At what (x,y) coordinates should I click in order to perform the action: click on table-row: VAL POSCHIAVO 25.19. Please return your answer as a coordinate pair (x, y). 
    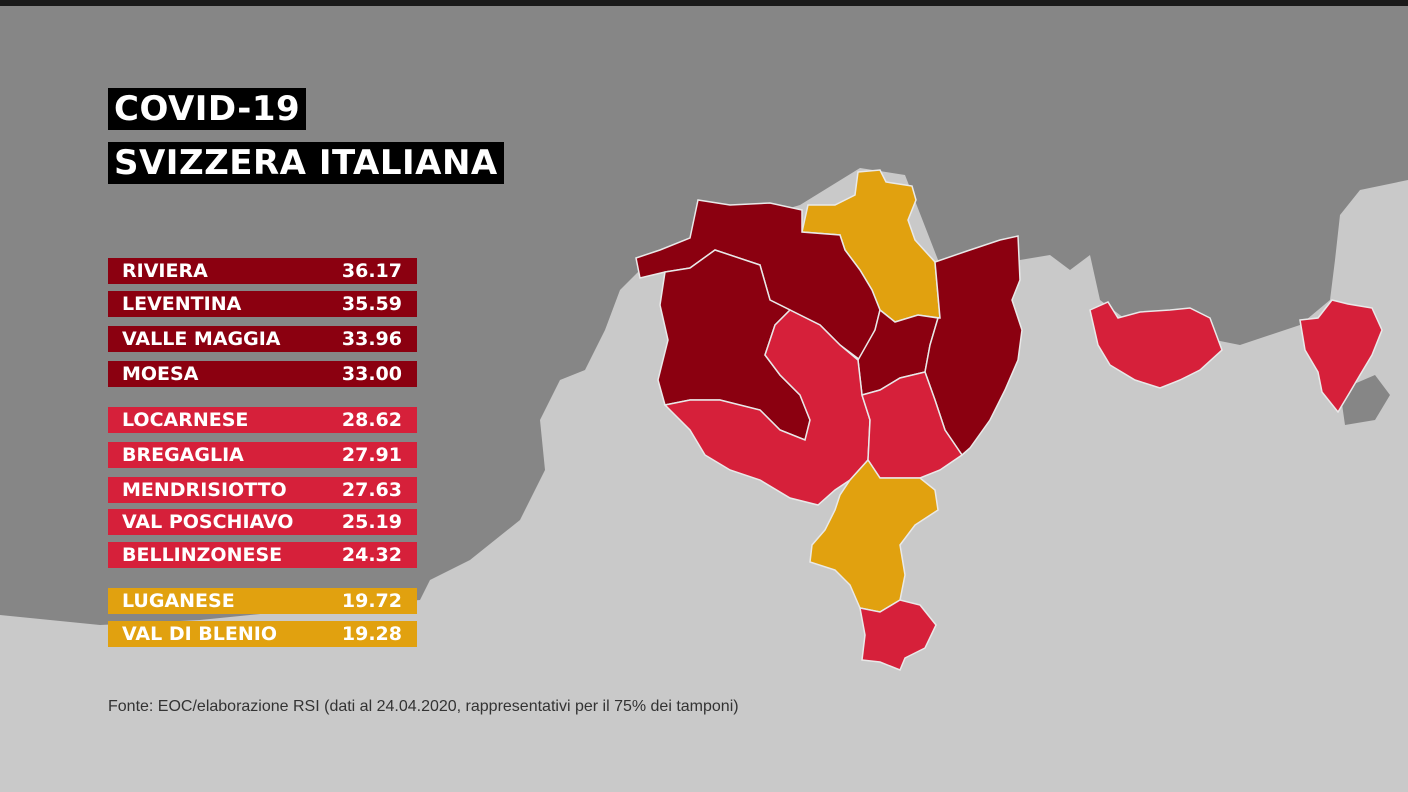
    Looking at the image, I should click on (262, 522).